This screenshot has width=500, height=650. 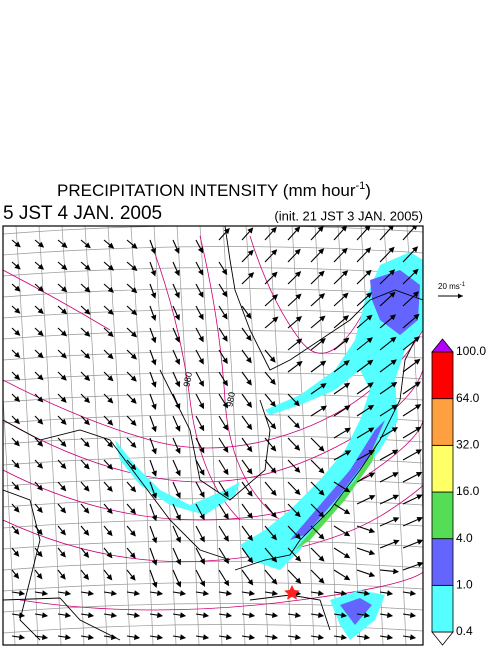 I want to click on precip-area, so click(x=337, y=480).